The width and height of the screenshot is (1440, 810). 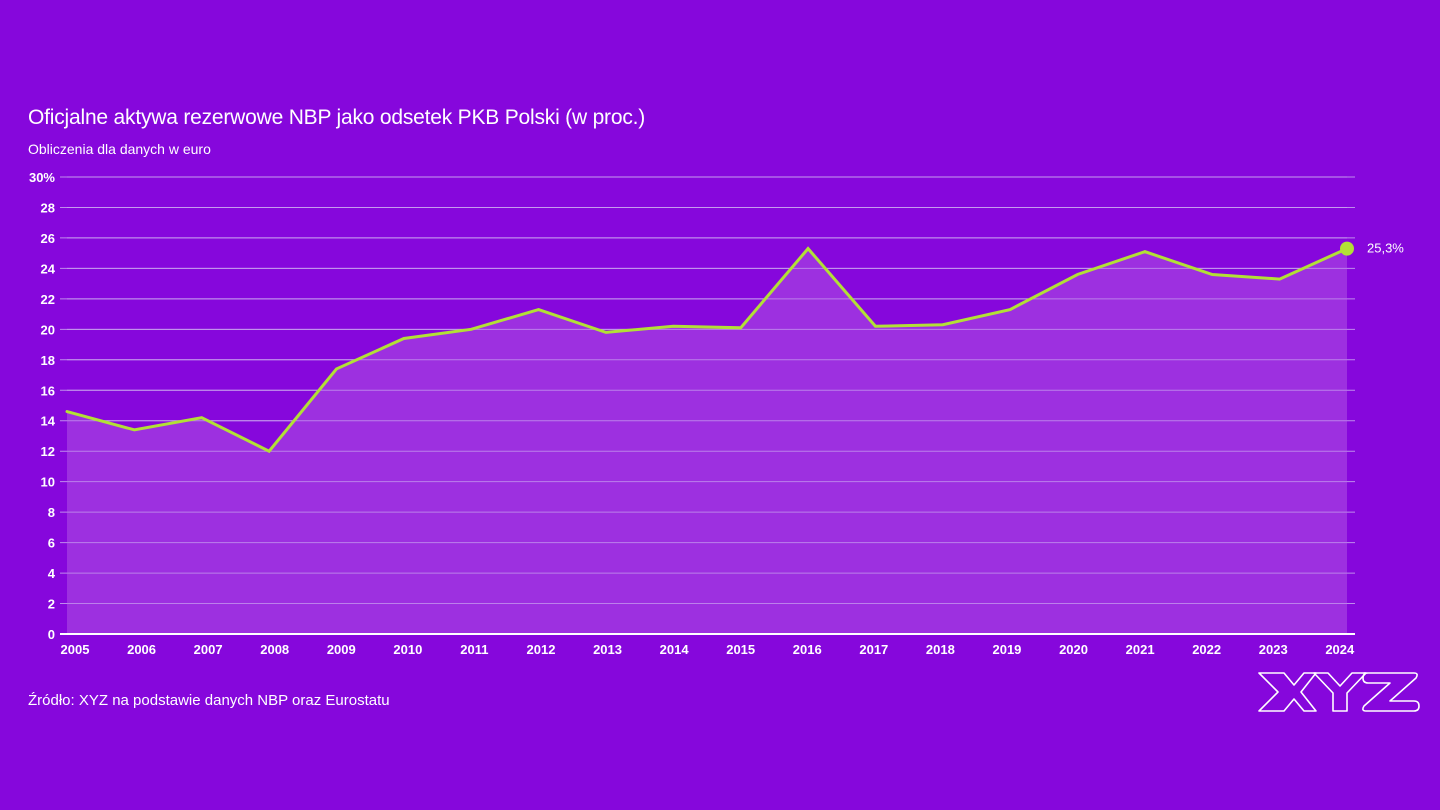 What do you see at coordinates (1347, 248) in the screenshot?
I see `endpoint-marker` at bounding box center [1347, 248].